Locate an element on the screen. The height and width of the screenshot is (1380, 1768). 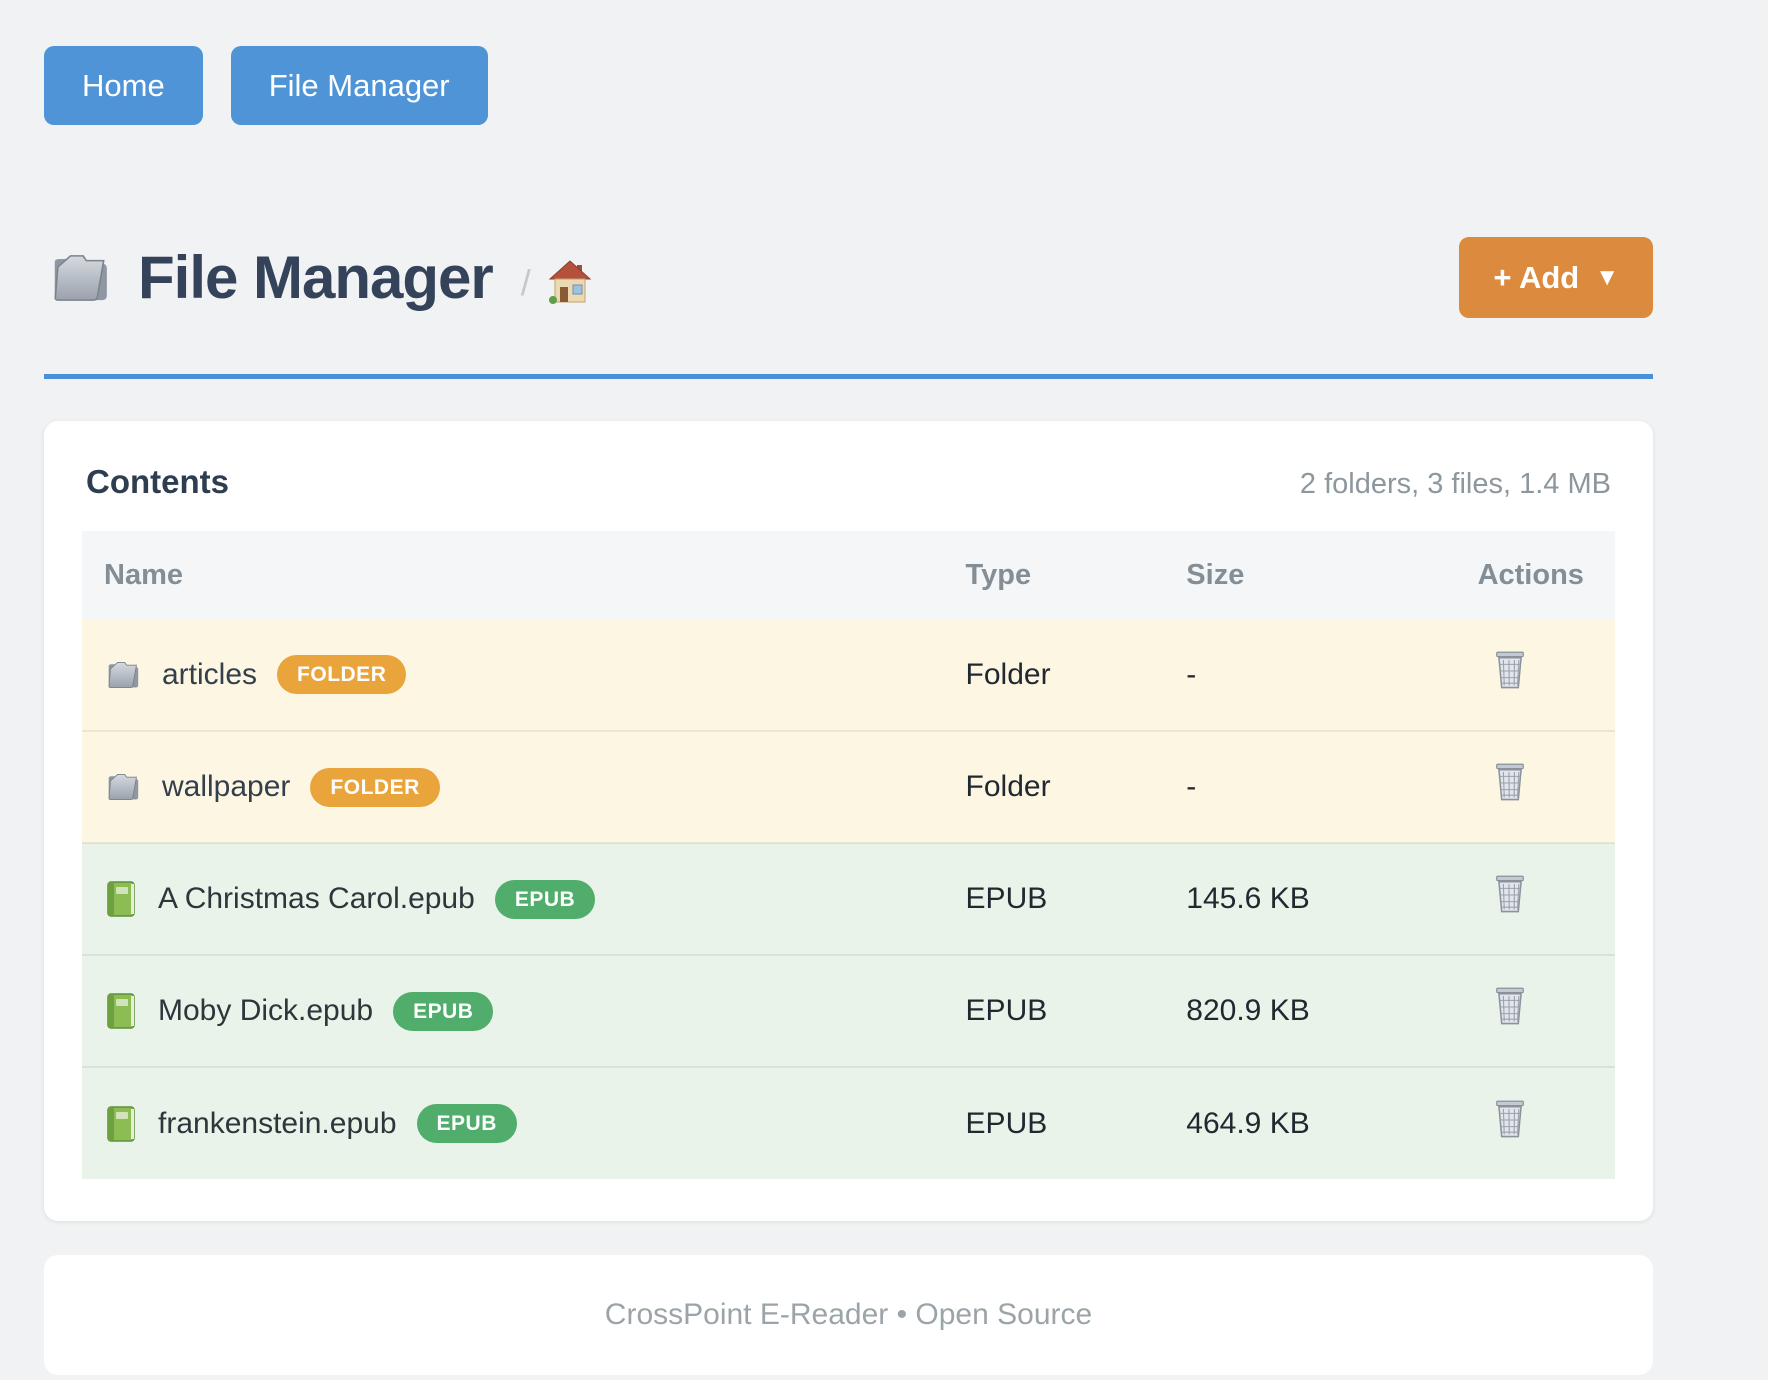
column-header-size: Size is located at coordinates (1310, 575).